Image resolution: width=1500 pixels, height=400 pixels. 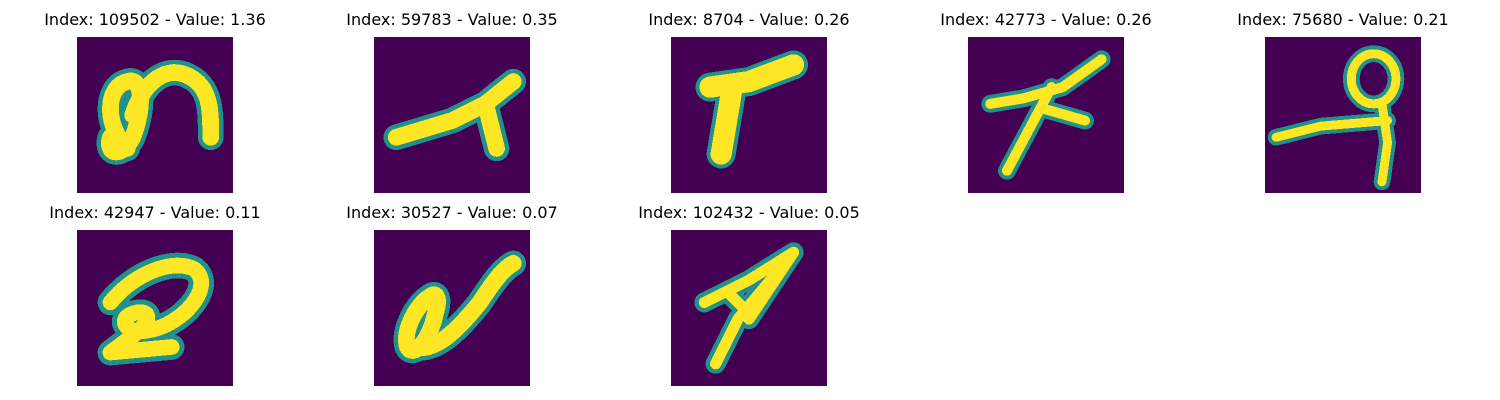 What do you see at coordinates (155, 212) in the screenshot?
I see `panel-title: Index: 42947 - Value: 0.11` at bounding box center [155, 212].